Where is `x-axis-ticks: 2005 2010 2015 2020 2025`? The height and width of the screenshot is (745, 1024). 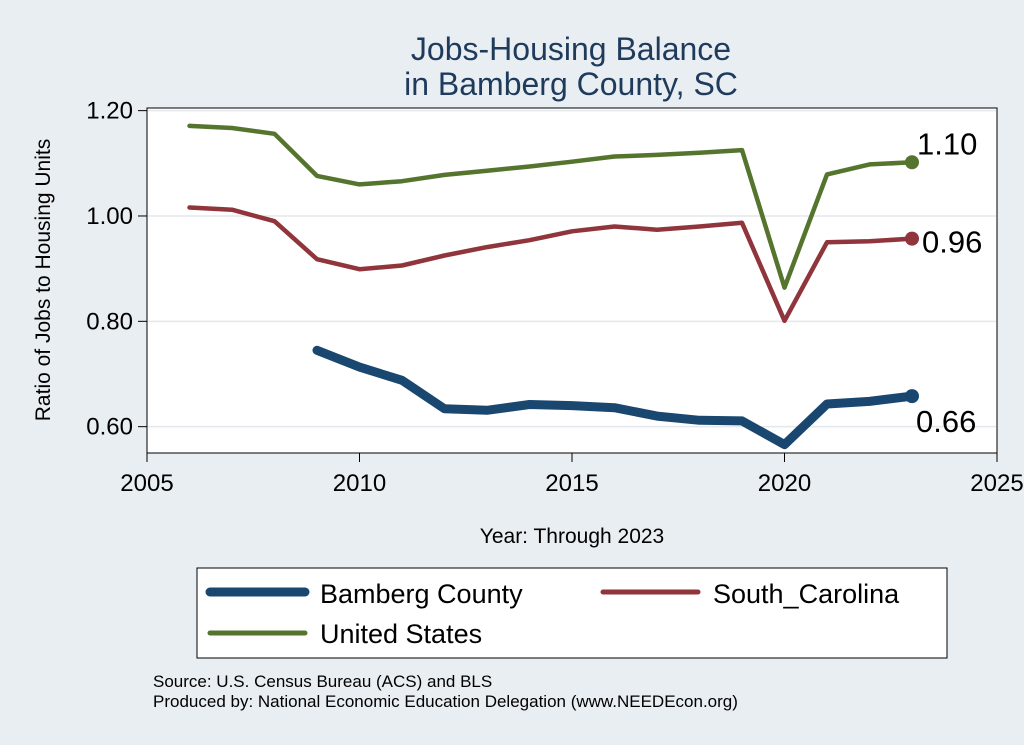
x-axis-ticks: 2005 2010 2015 2020 2025 is located at coordinates (572, 475).